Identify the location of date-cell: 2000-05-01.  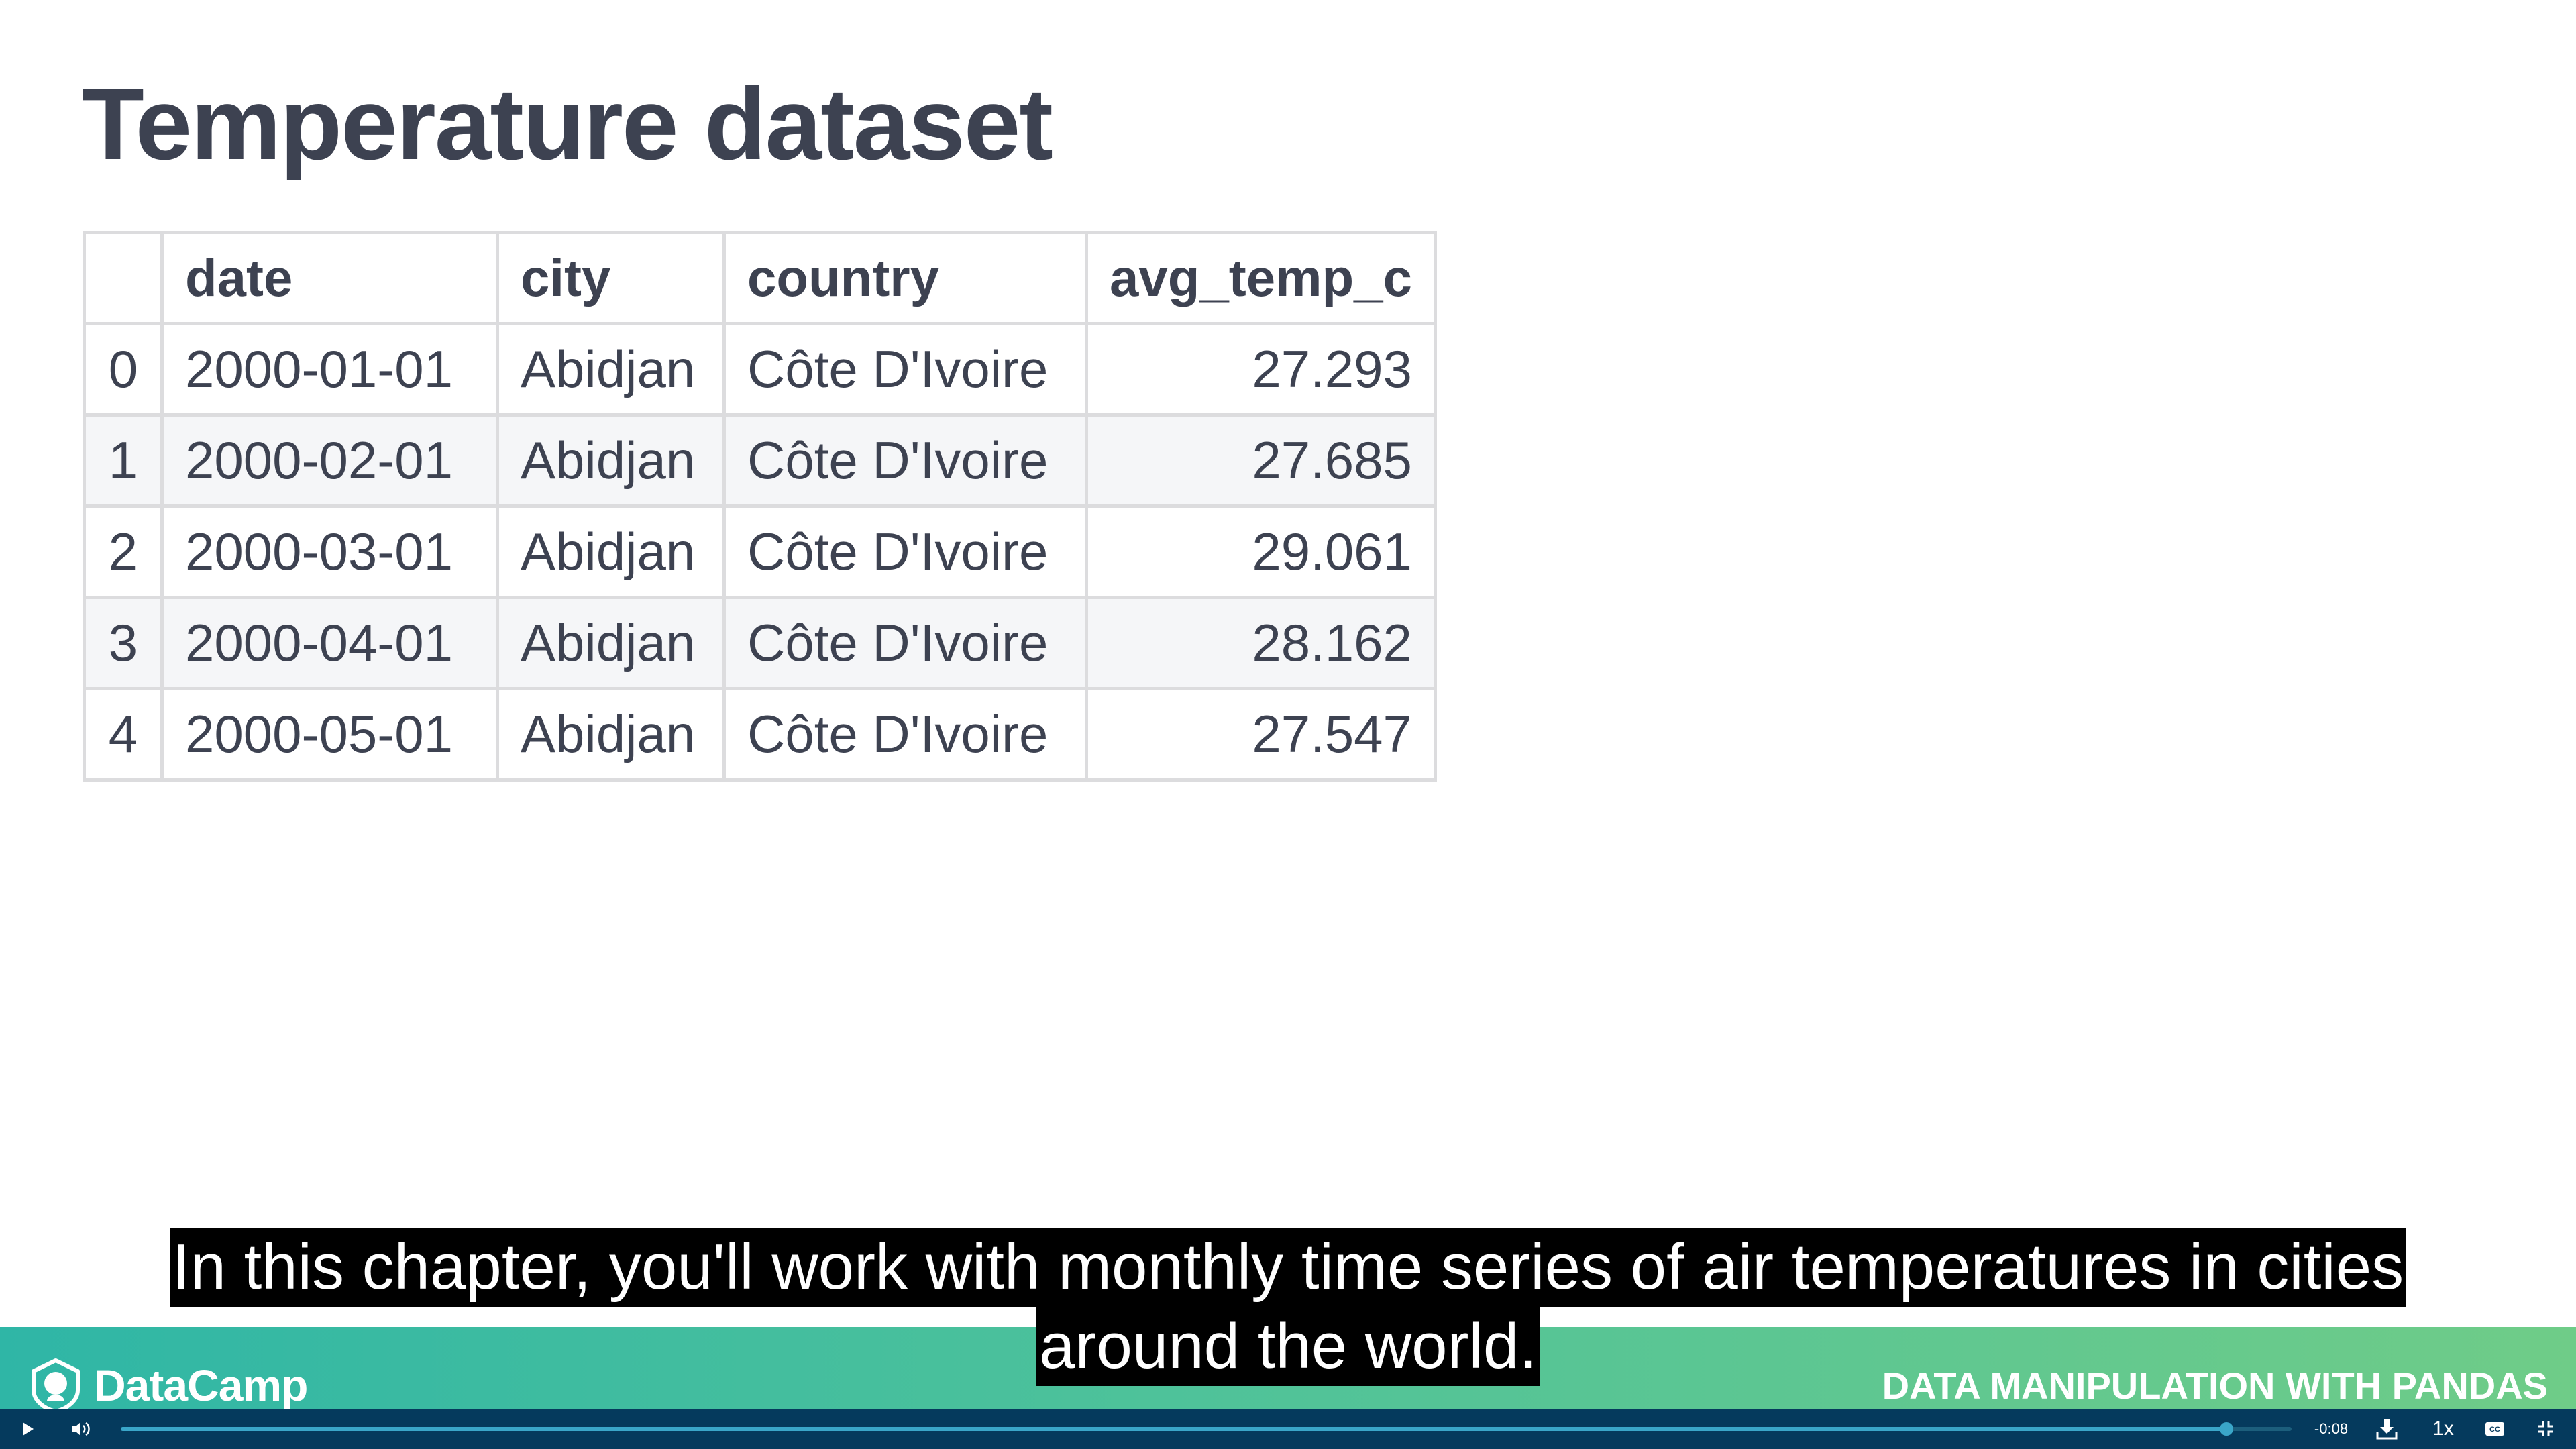
(329, 734).